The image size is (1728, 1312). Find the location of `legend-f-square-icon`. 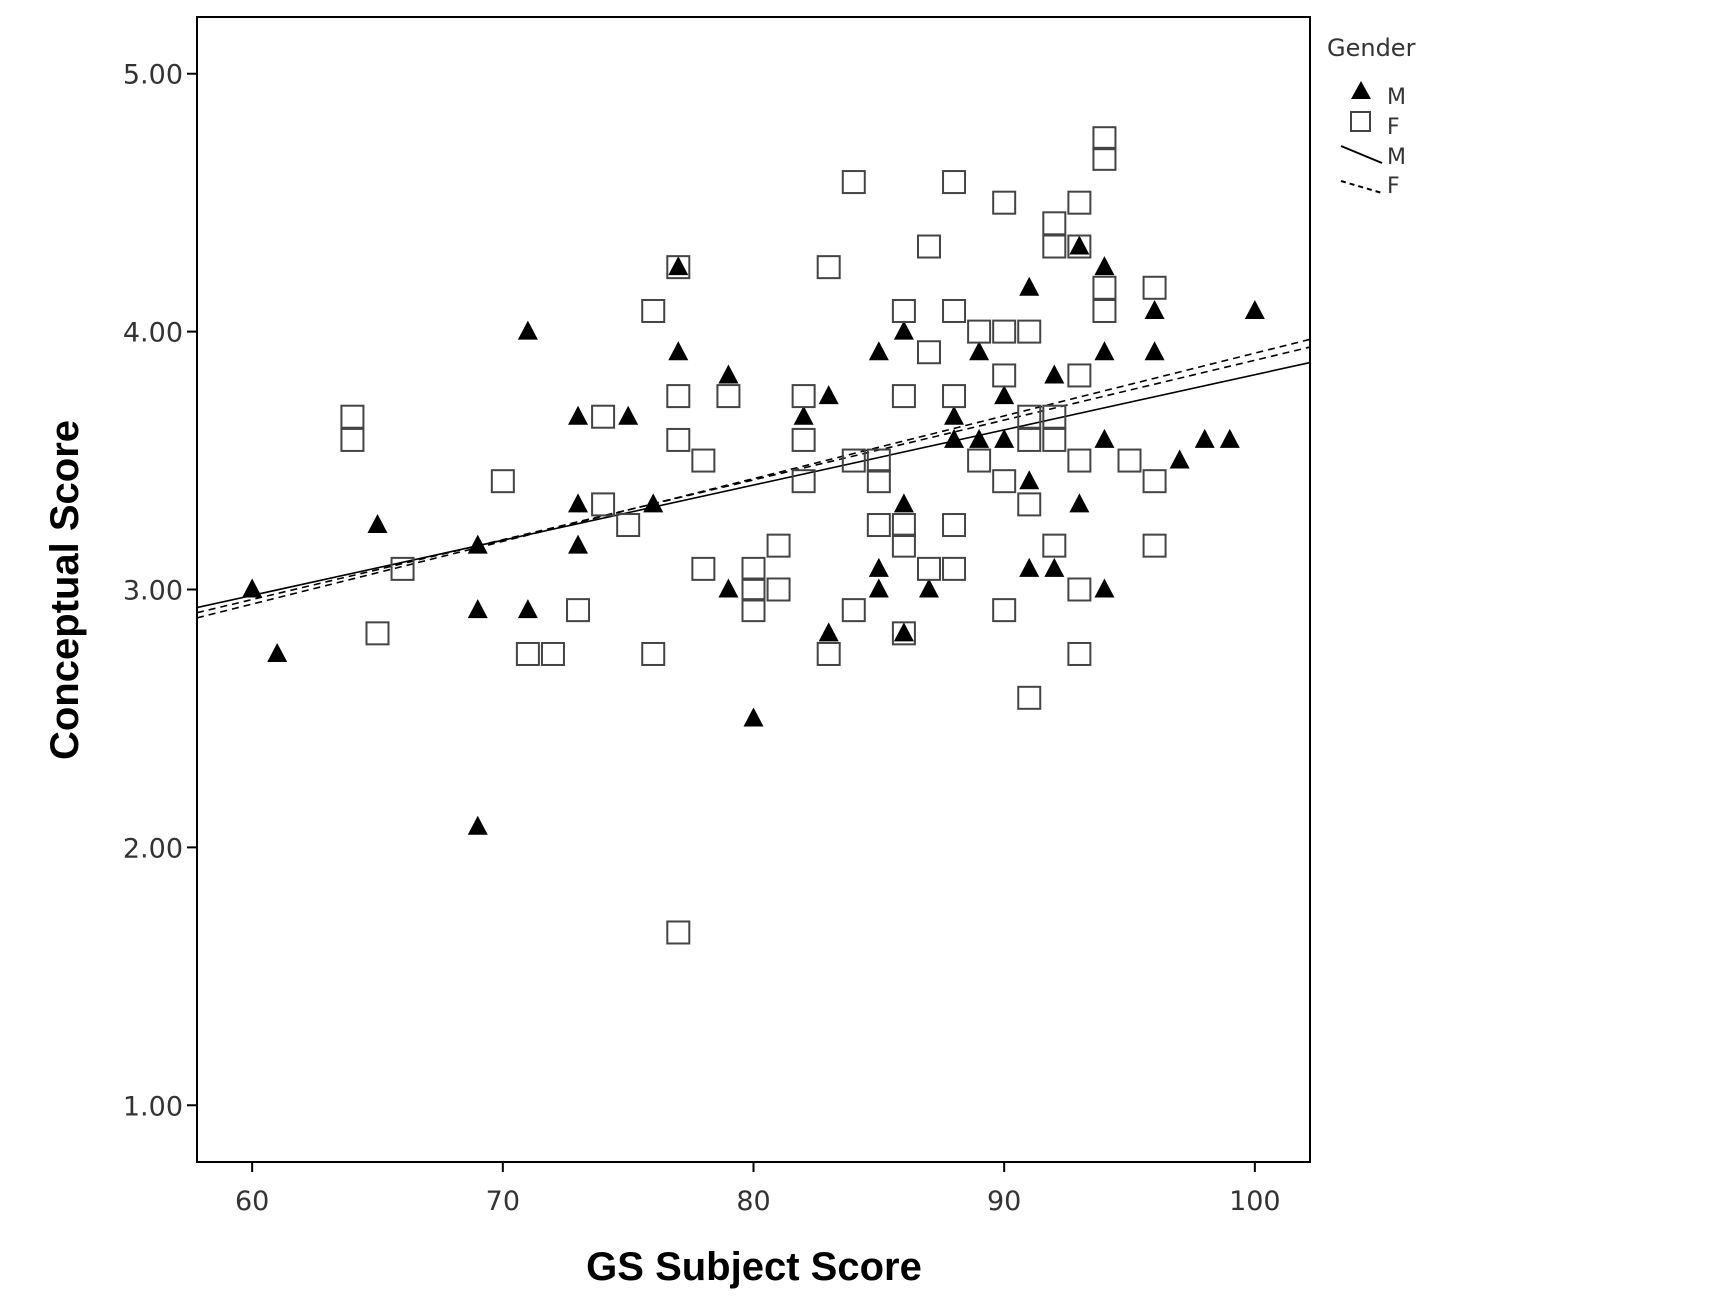

legend-f-square-icon is located at coordinates (1360, 121).